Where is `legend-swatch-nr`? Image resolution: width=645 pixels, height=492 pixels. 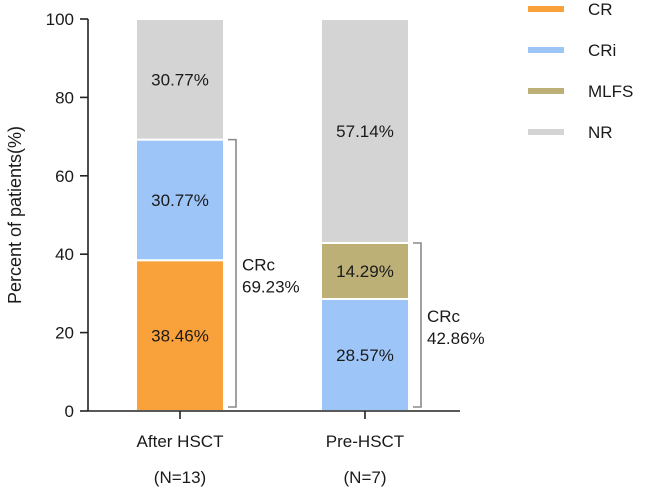 legend-swatch-nr is located at coordinates (546, 132).